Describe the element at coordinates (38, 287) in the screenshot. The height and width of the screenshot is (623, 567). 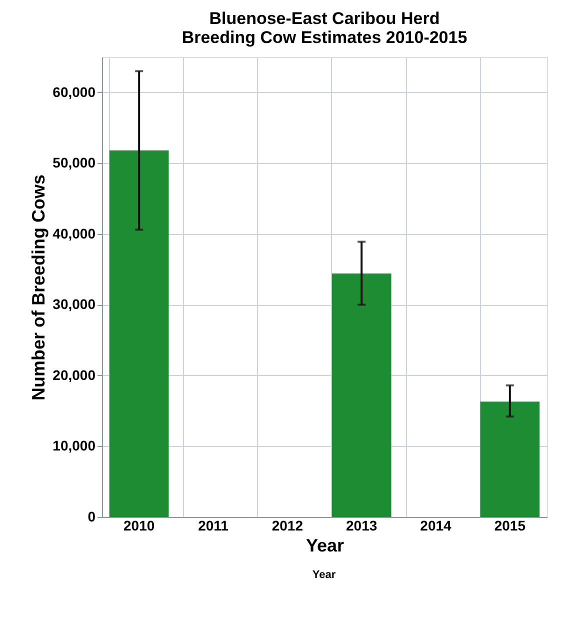
I see `y-axis-title: Number of Breeding Cows` at that location.